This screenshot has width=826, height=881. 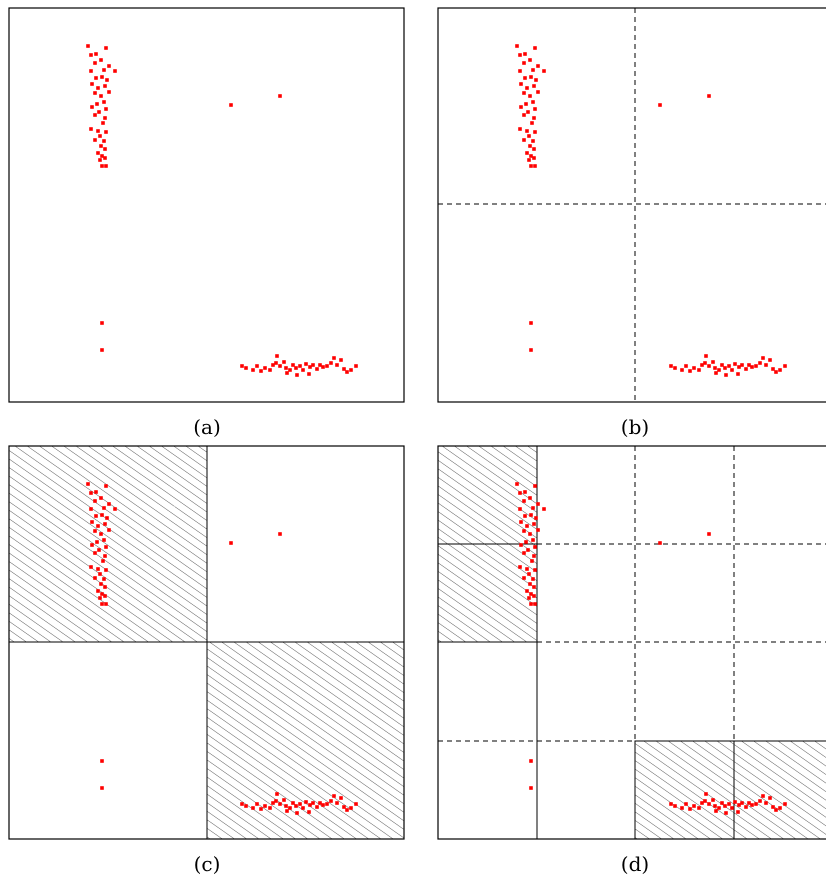 What do you see at coordinates (651, 648) in the screenshot?
I see `scatter-points-d` at bounding box center [651, 648].